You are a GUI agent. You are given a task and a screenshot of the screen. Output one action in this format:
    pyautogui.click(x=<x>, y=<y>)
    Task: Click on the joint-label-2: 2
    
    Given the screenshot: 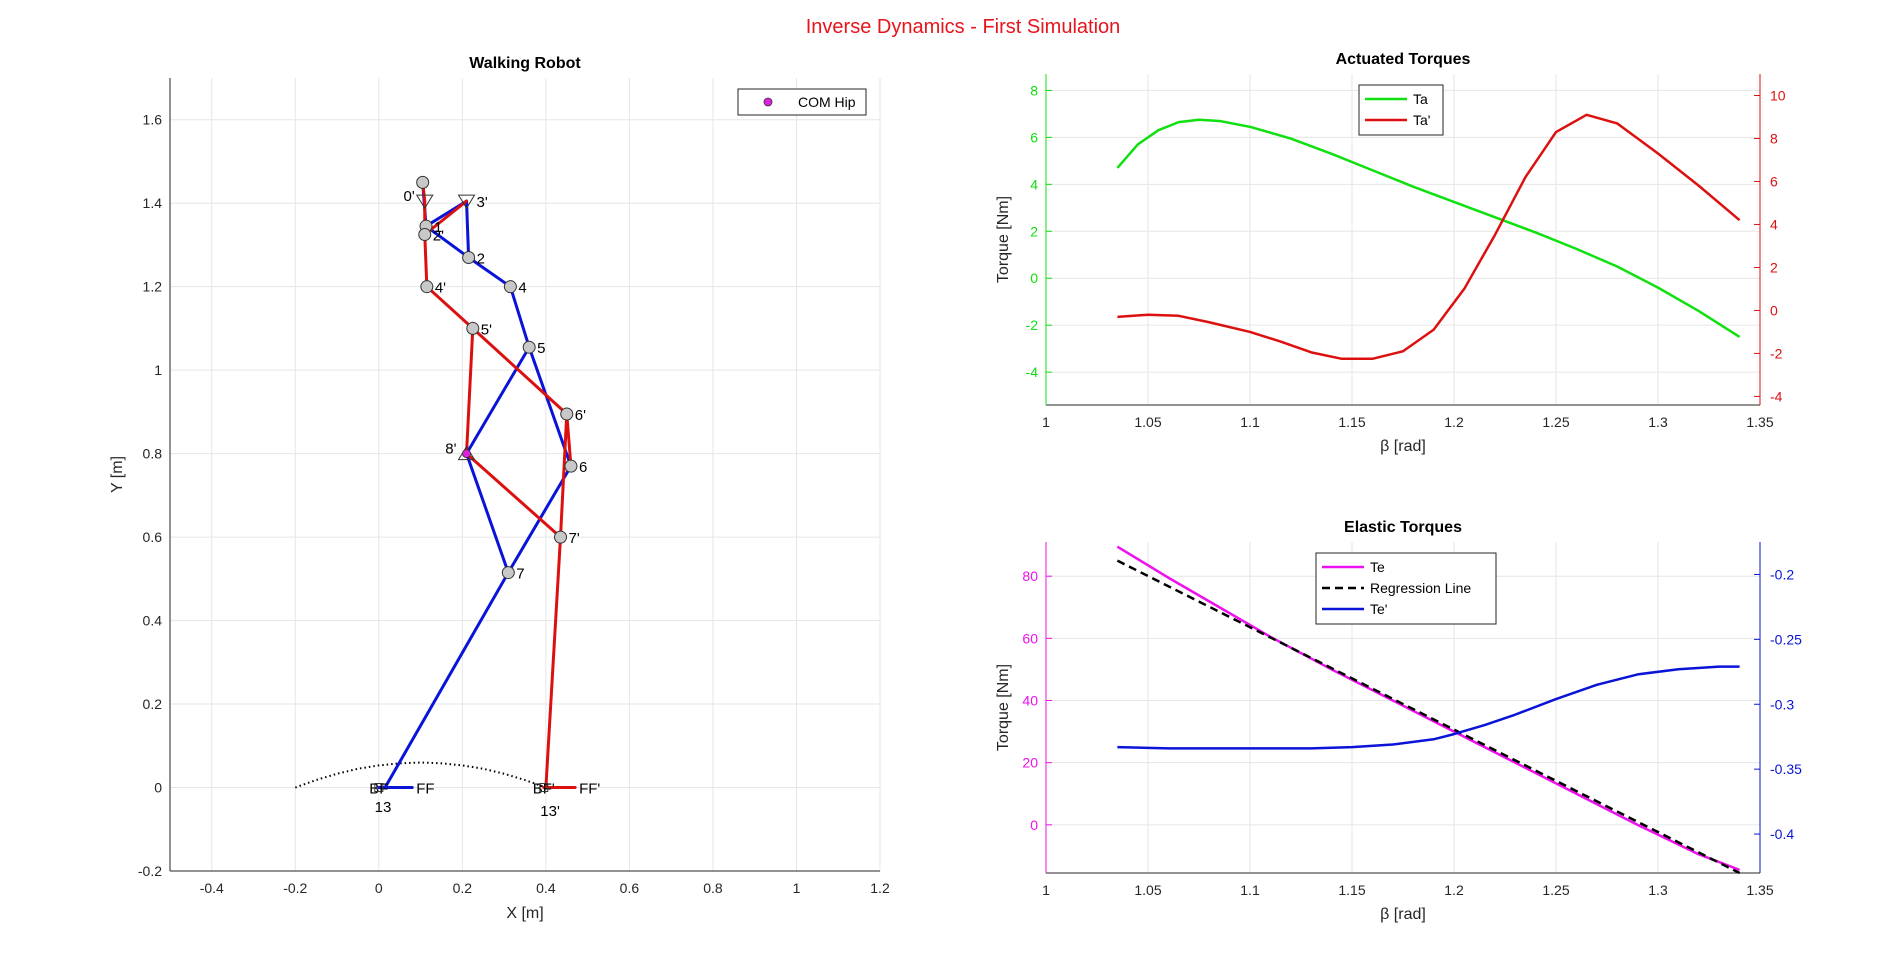 What is the action you would take?
    pyautogui.click(x=481, y=258)
    